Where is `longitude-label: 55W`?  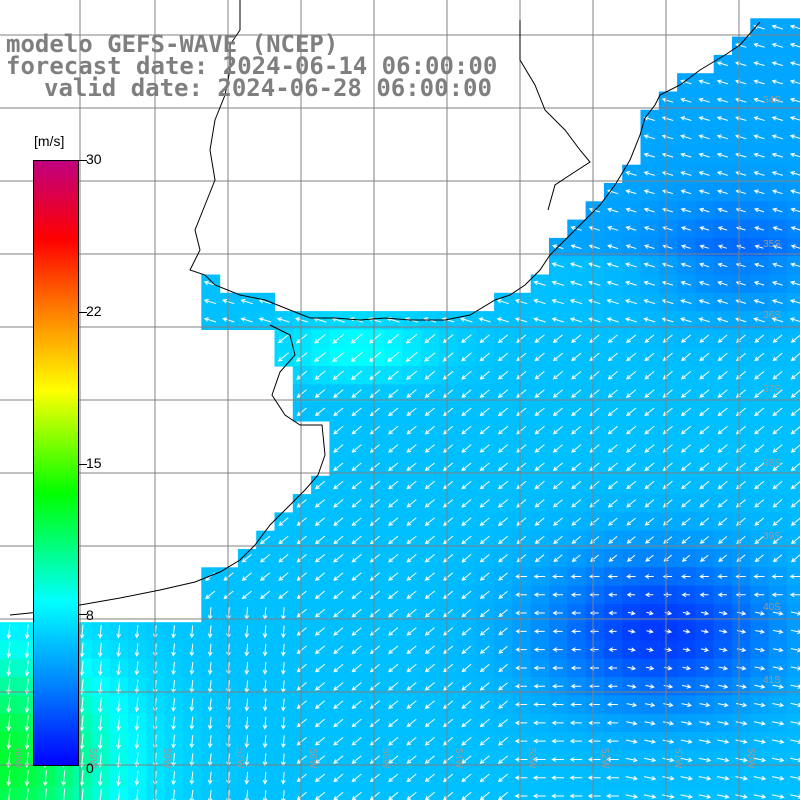 longitude-label: 55W is located at coordinates (385, 758).